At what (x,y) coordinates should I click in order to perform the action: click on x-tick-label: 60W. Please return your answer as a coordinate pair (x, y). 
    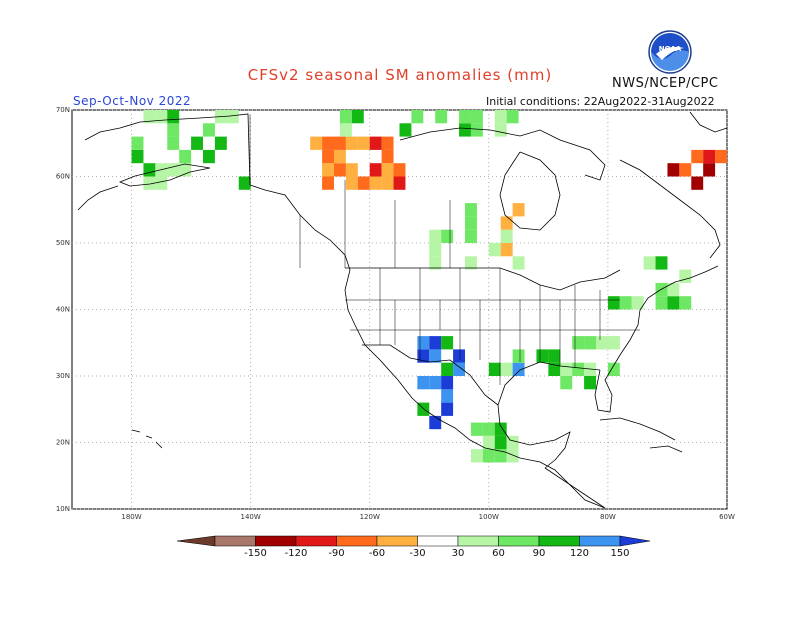
    Looking at the image, I should click on (727, 517).